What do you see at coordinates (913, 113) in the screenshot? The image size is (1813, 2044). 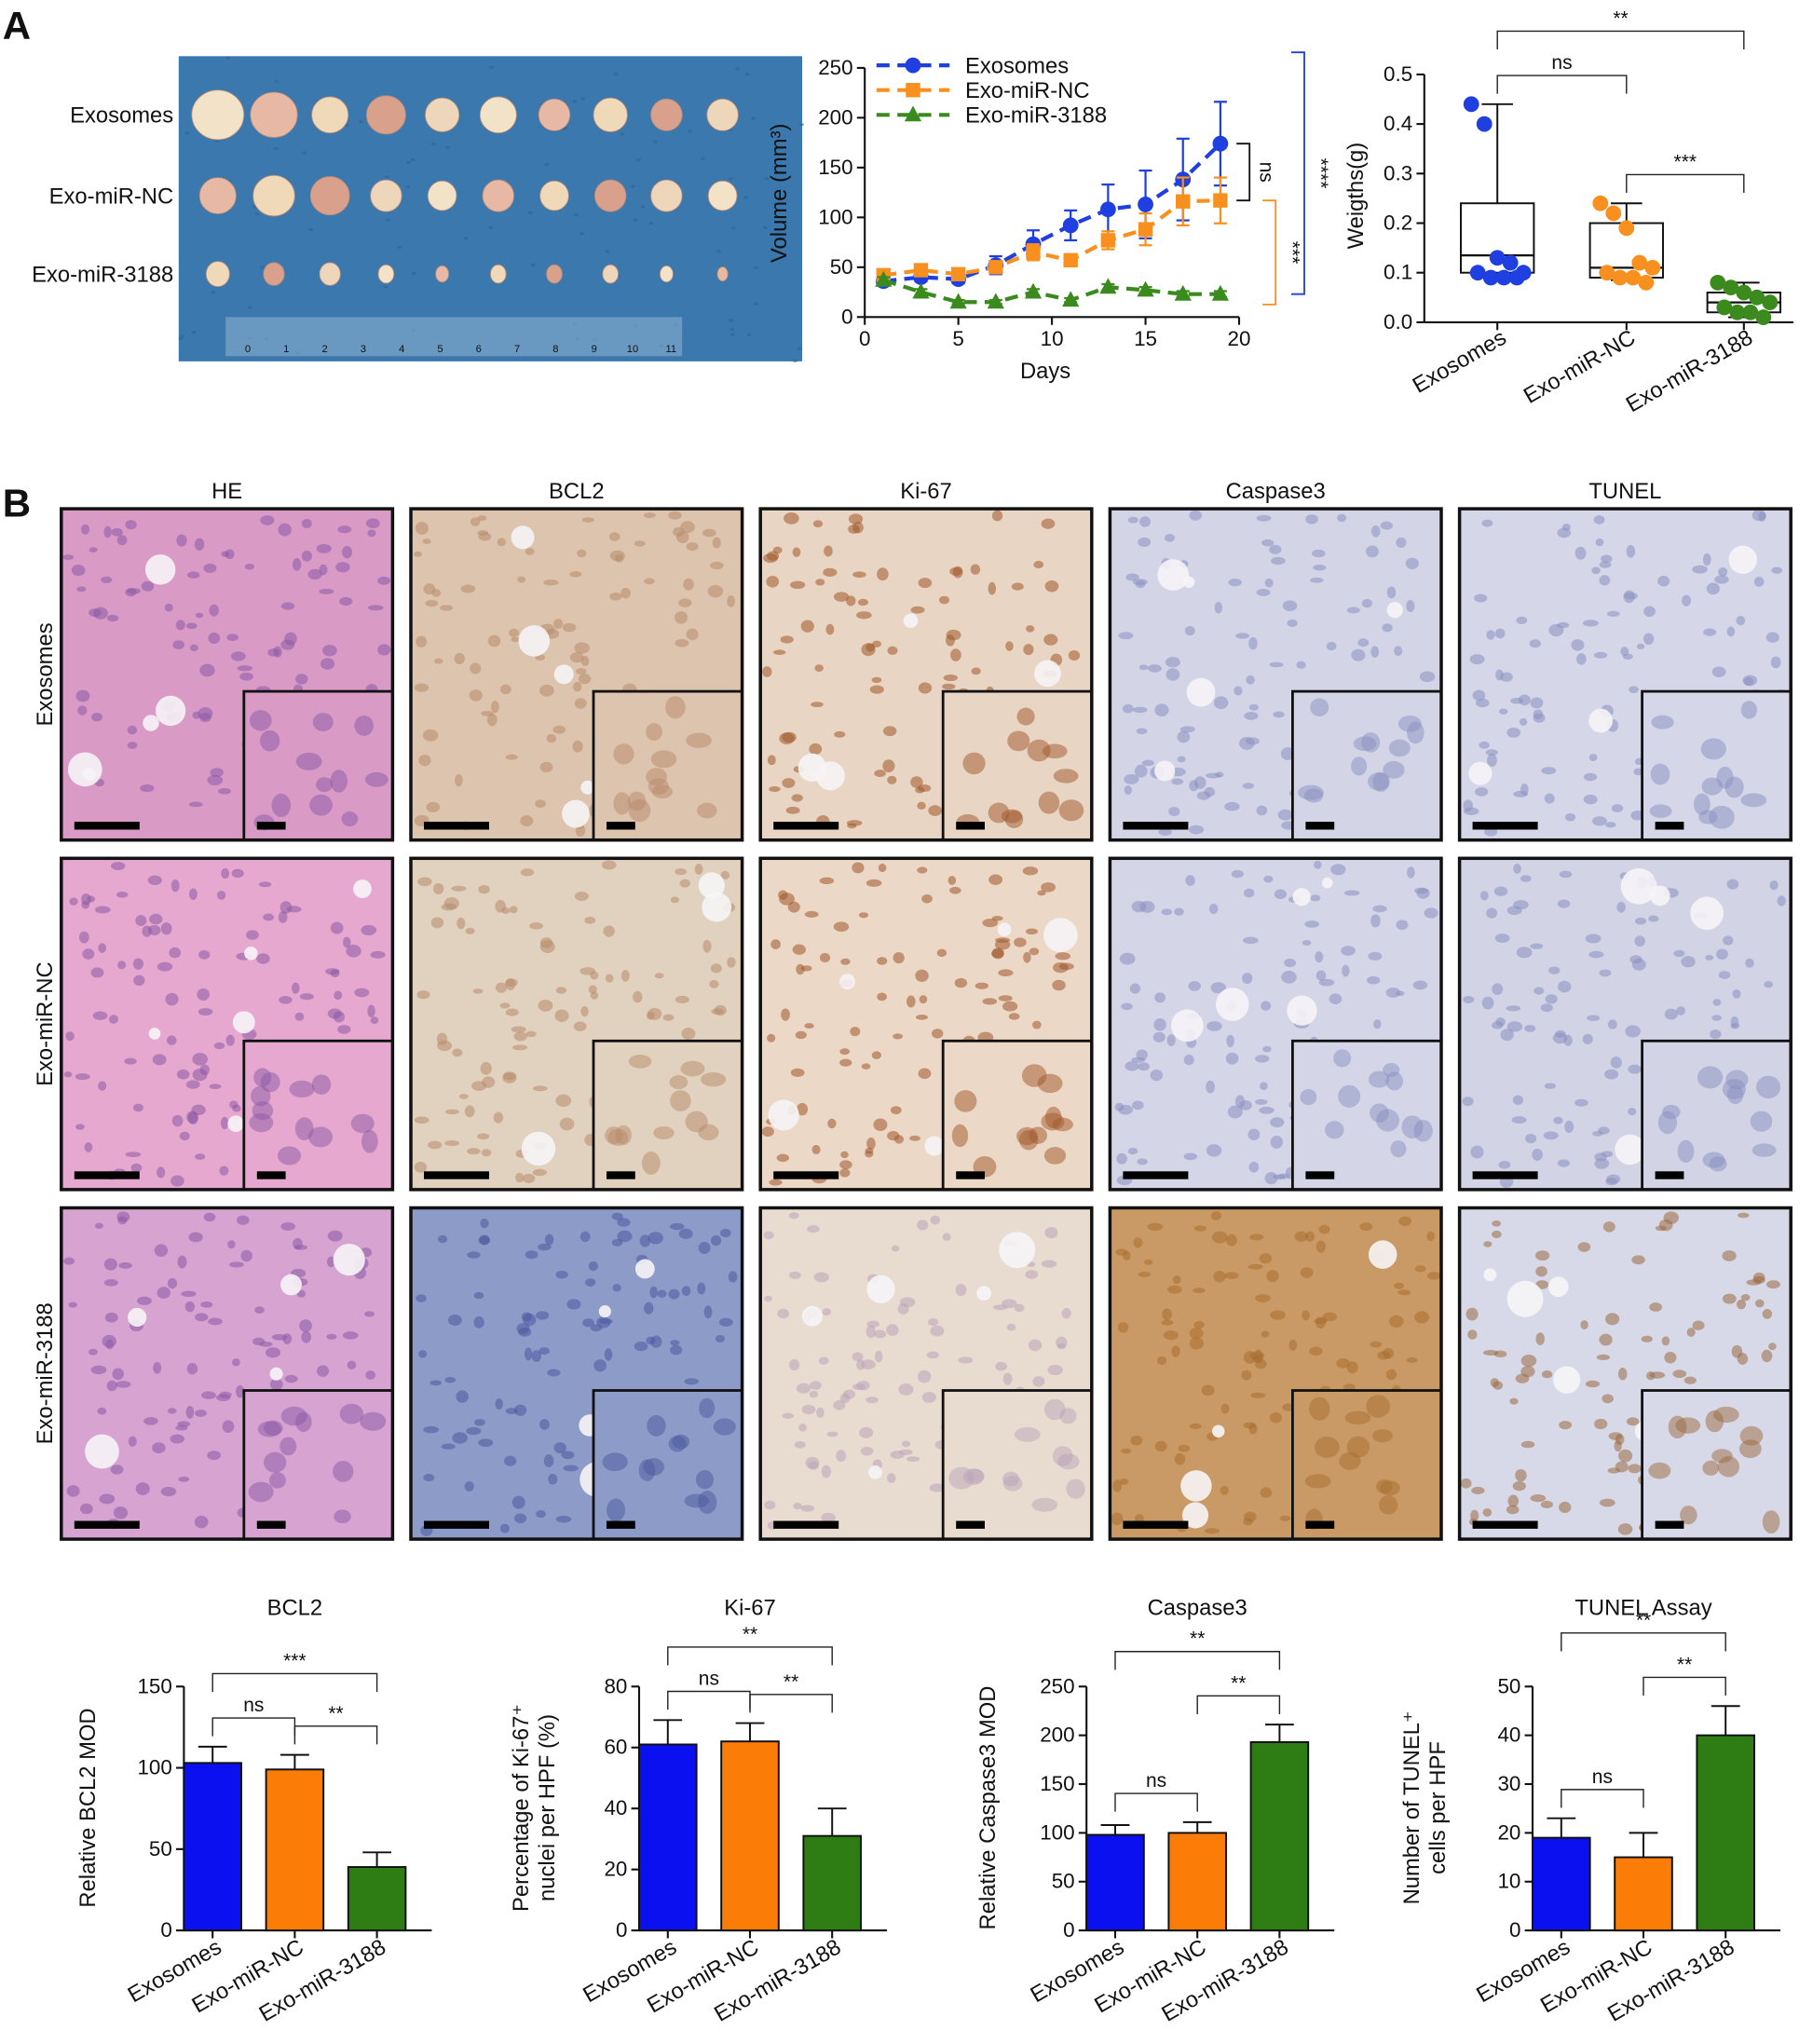 I see `legend-marker` at bounding box center [913, 113].